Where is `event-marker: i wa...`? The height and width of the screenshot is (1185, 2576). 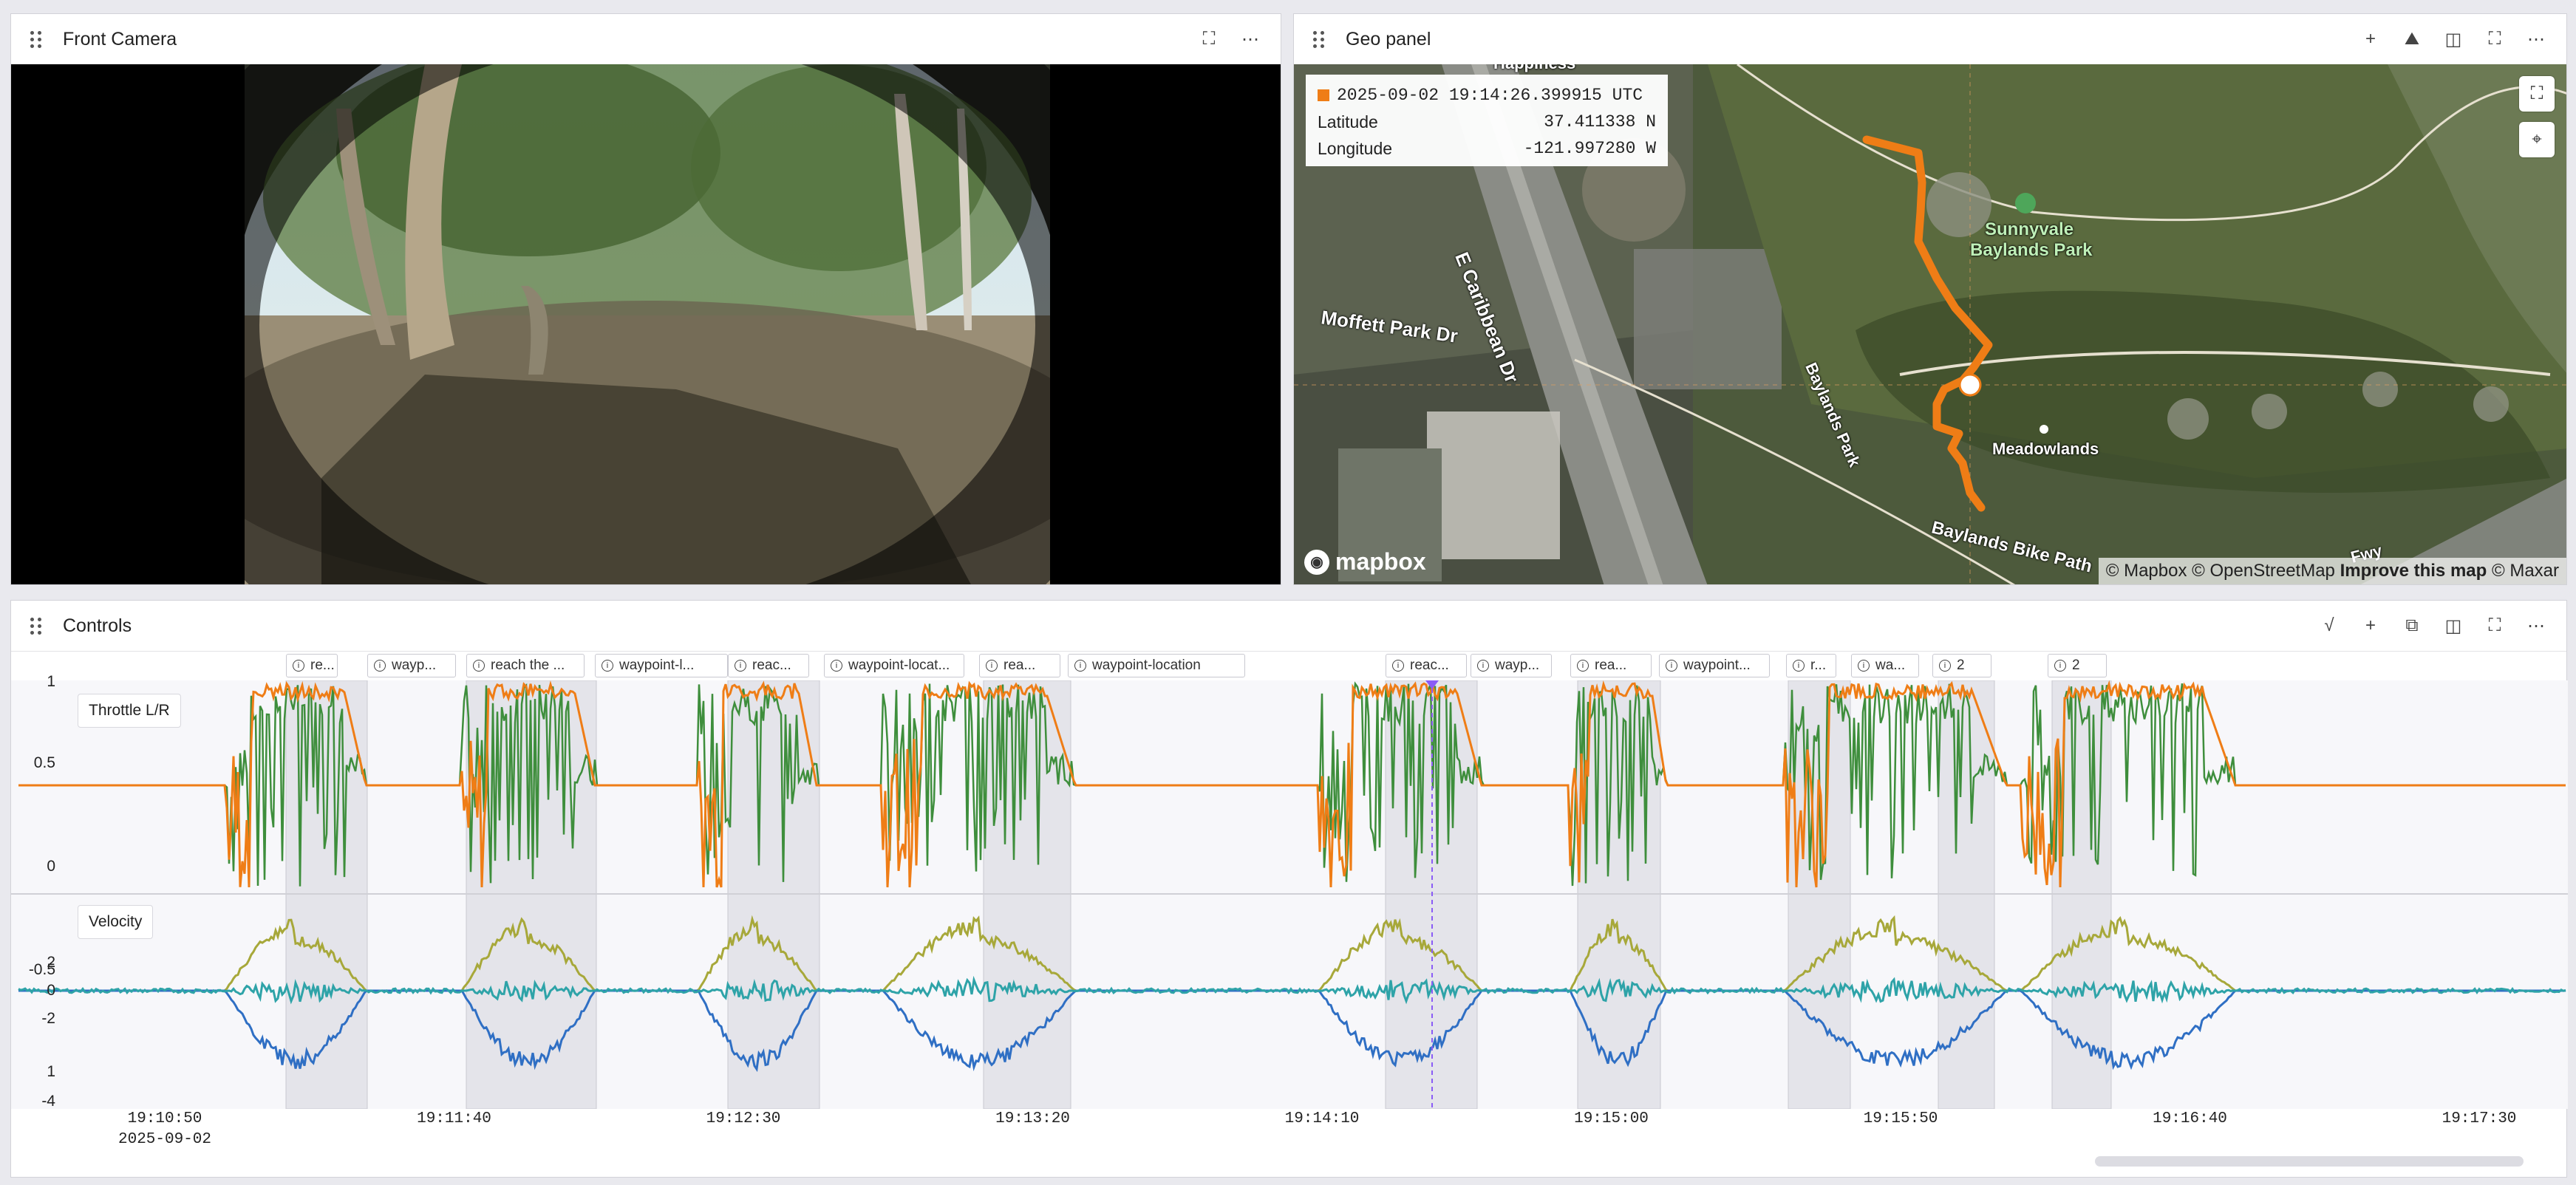
event-marker: i wa... is located at coordinates (1885, 665).